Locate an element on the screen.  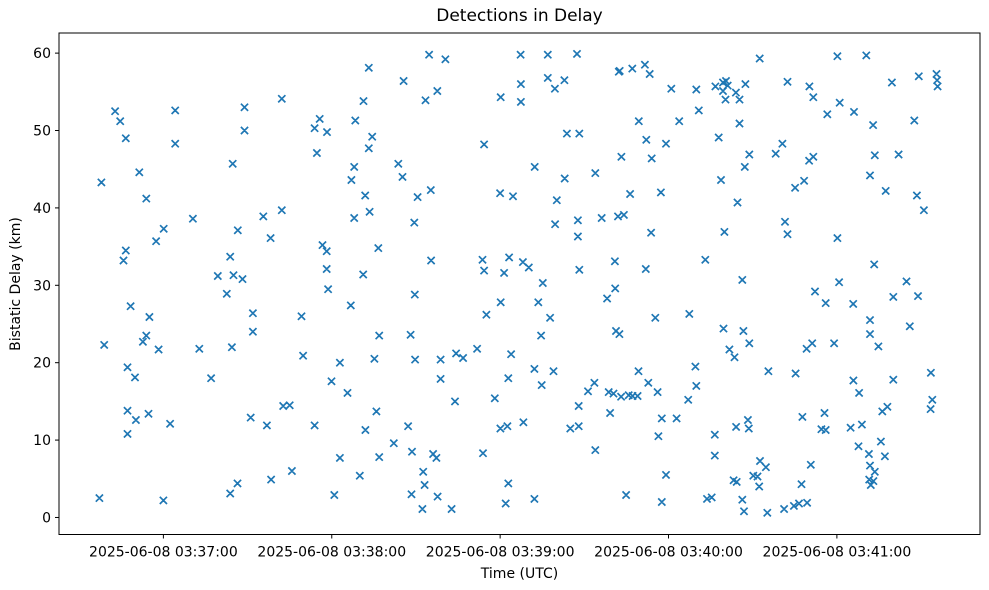
y-tick-label: 0 is located at coordinates (46, 518).